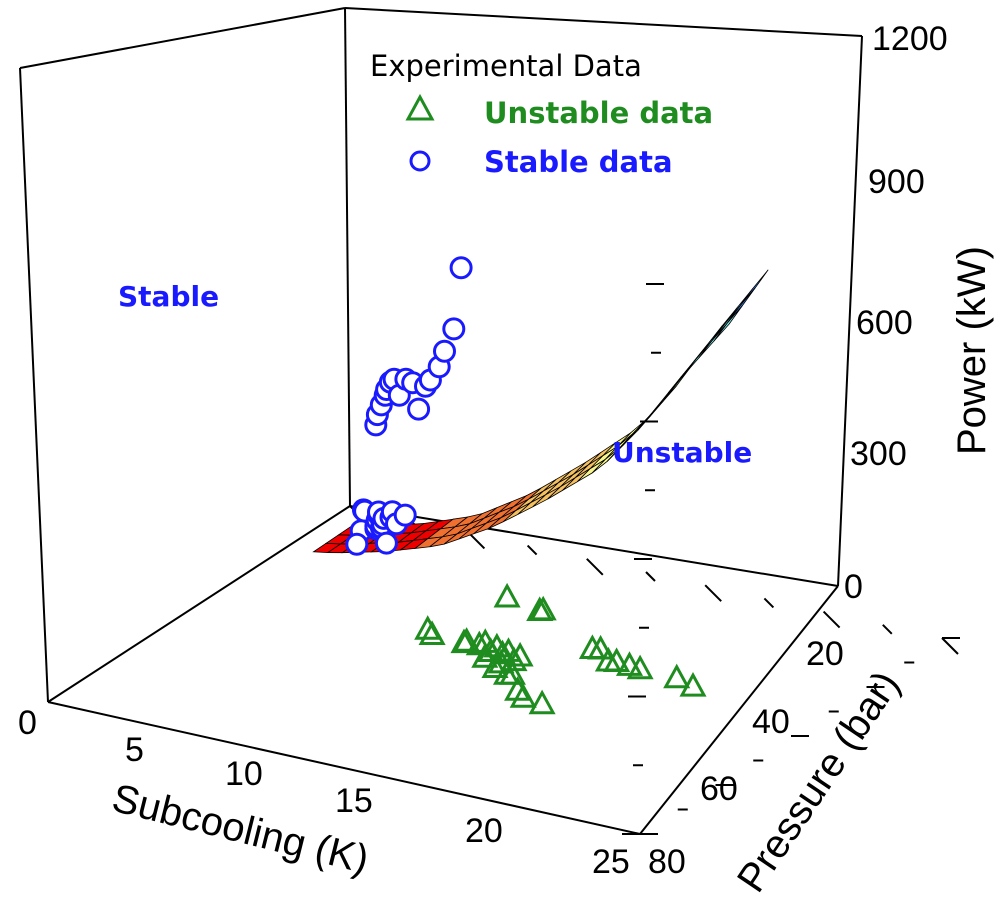 The height and width of the screenshot is (906, 1001). I want to click on x-tick-label-5: 5, so click(134, 750).